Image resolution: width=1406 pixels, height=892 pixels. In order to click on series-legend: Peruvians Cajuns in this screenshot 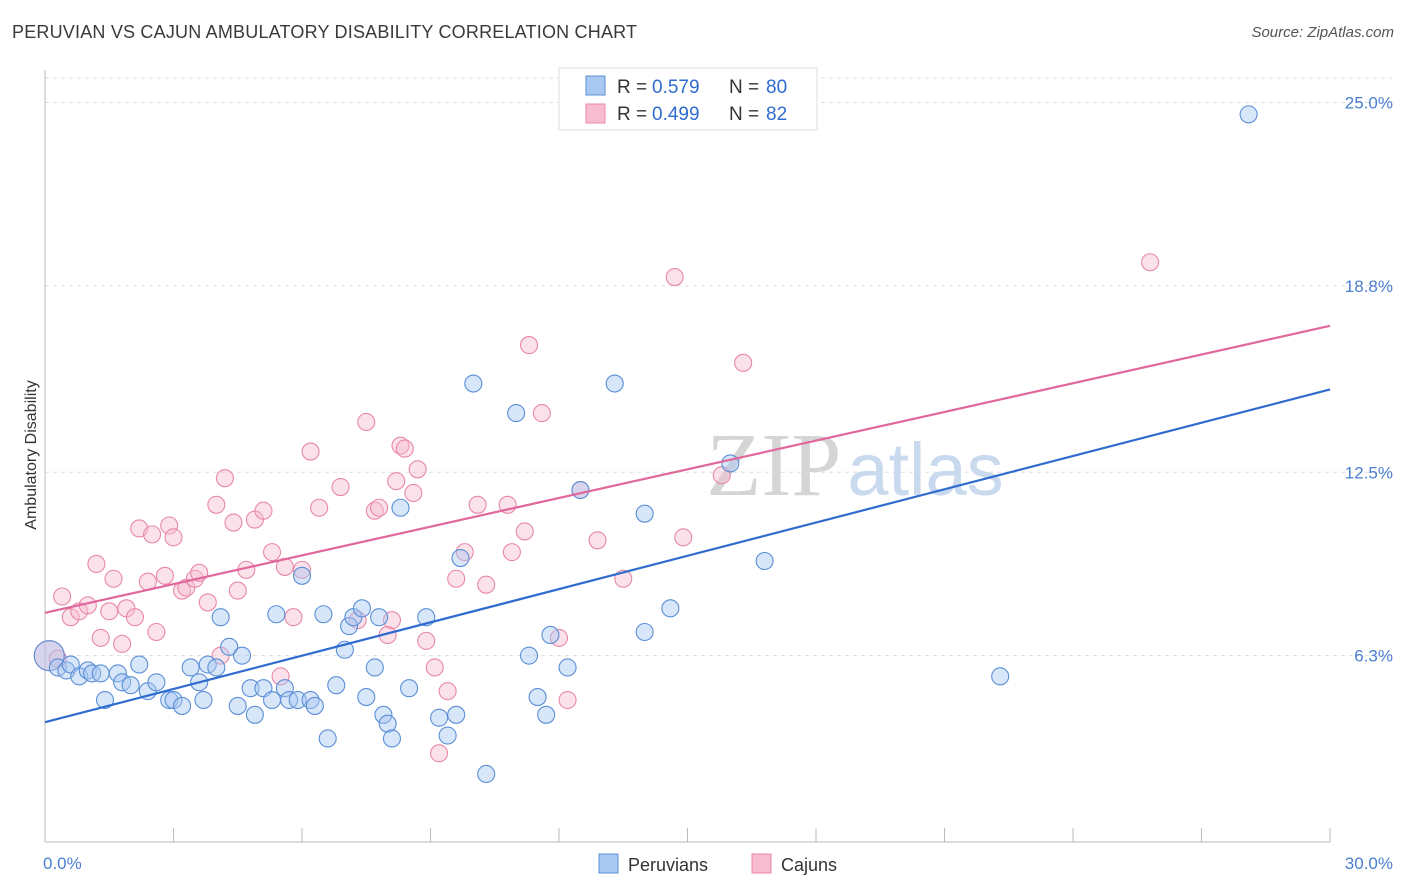, I will do `click(717, 864)`.